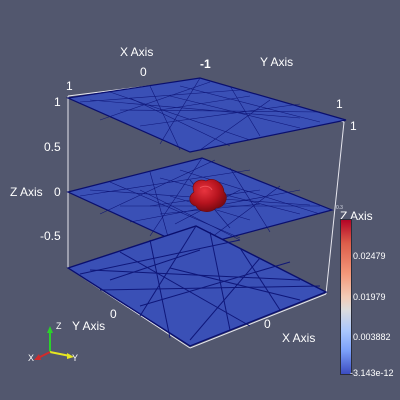 This screenshot has width=400, height=400. Describe the element at coordinates (52, 147) in the screenshot. I see `z-tick-0-5: 0.5` at that location.